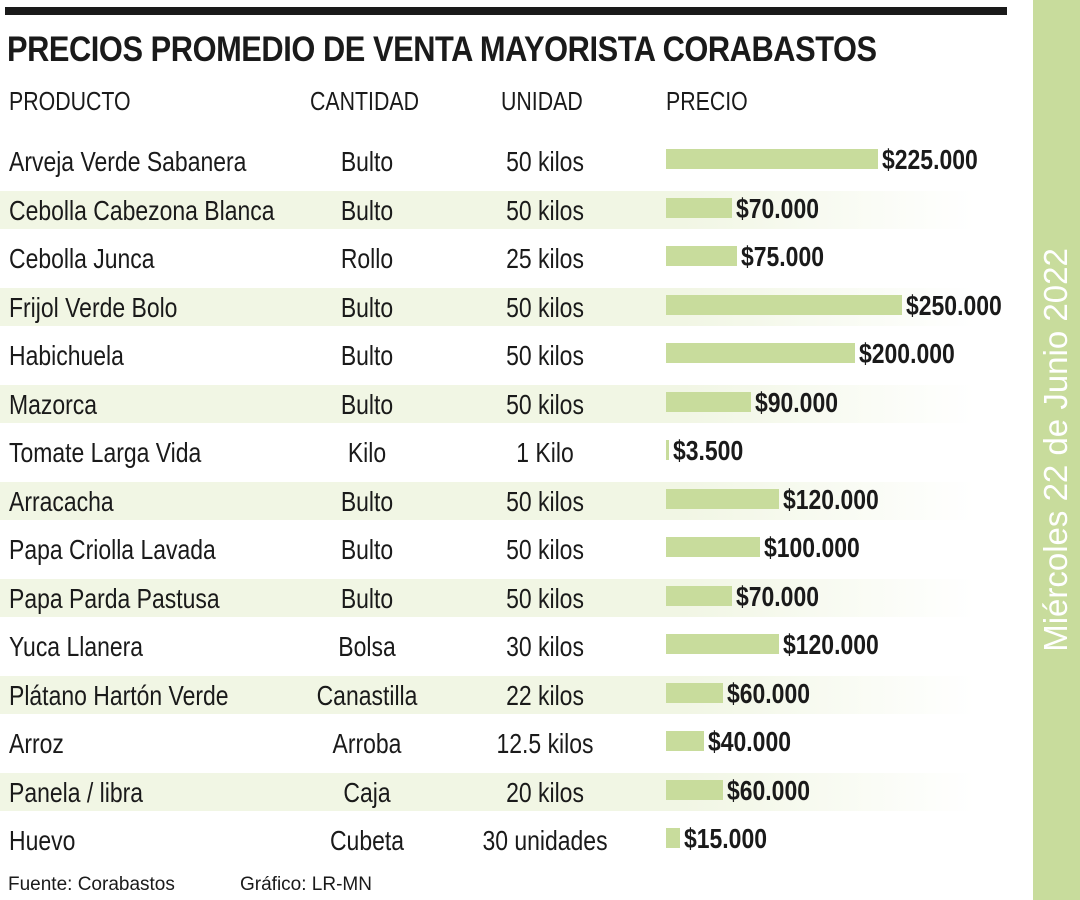 Image resolution: width=1080 pixels, height=900 pixels. What do you see at coordinates (82, 258) in the screenshot?
I see `product-name: Cebolla Junca` at bounding box center [82, 258].